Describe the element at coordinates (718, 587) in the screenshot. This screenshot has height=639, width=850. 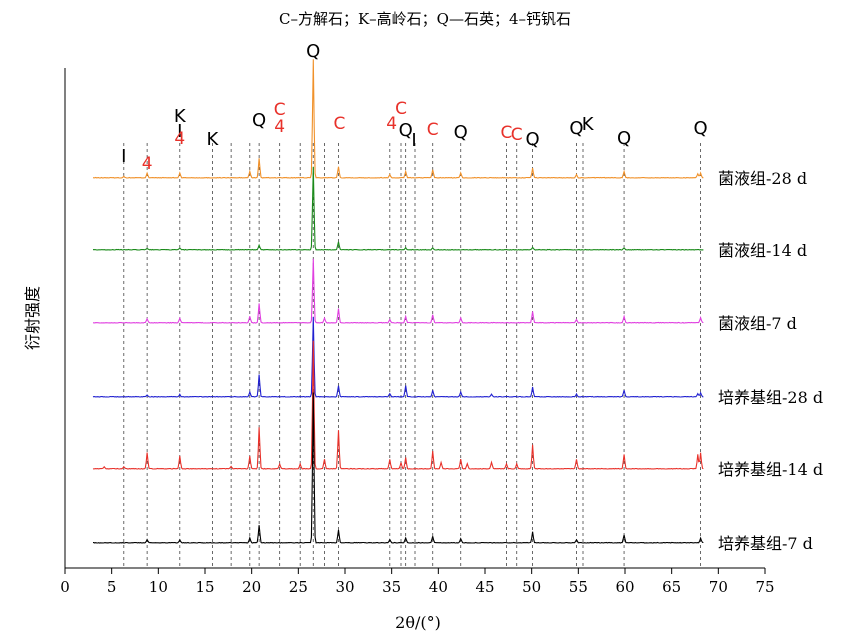
I see `x-tick-label: 70` at that location.